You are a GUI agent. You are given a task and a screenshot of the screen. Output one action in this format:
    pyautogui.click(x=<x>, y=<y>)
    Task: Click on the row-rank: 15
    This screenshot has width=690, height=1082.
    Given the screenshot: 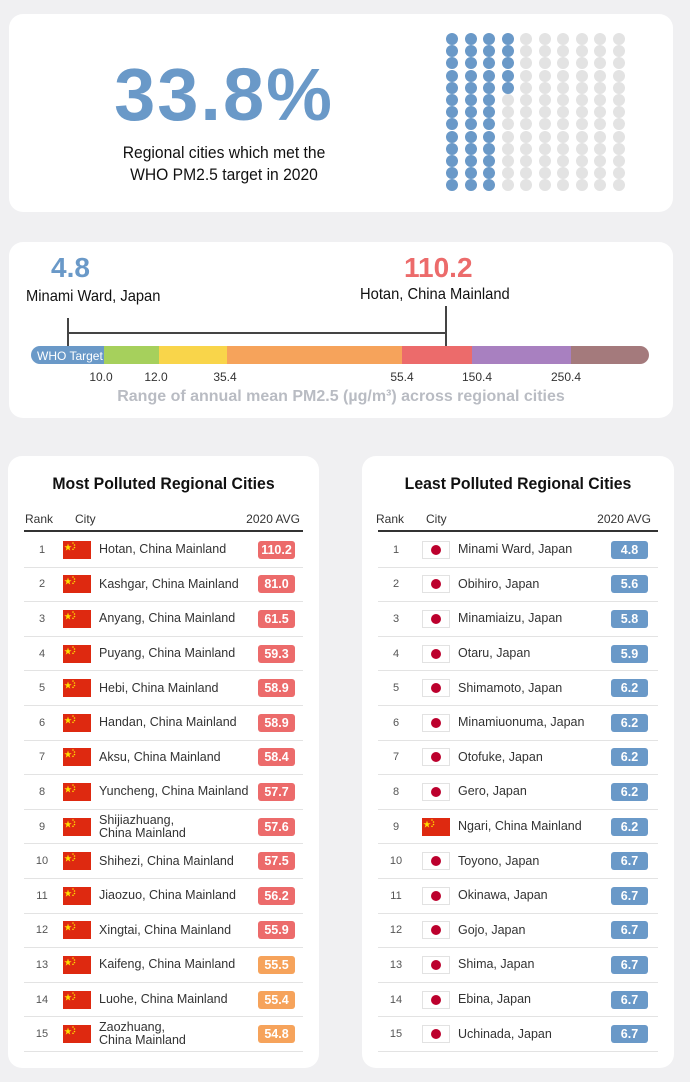 What is the action you would take?
    pyautogui.click(x=396, y=1034)
    